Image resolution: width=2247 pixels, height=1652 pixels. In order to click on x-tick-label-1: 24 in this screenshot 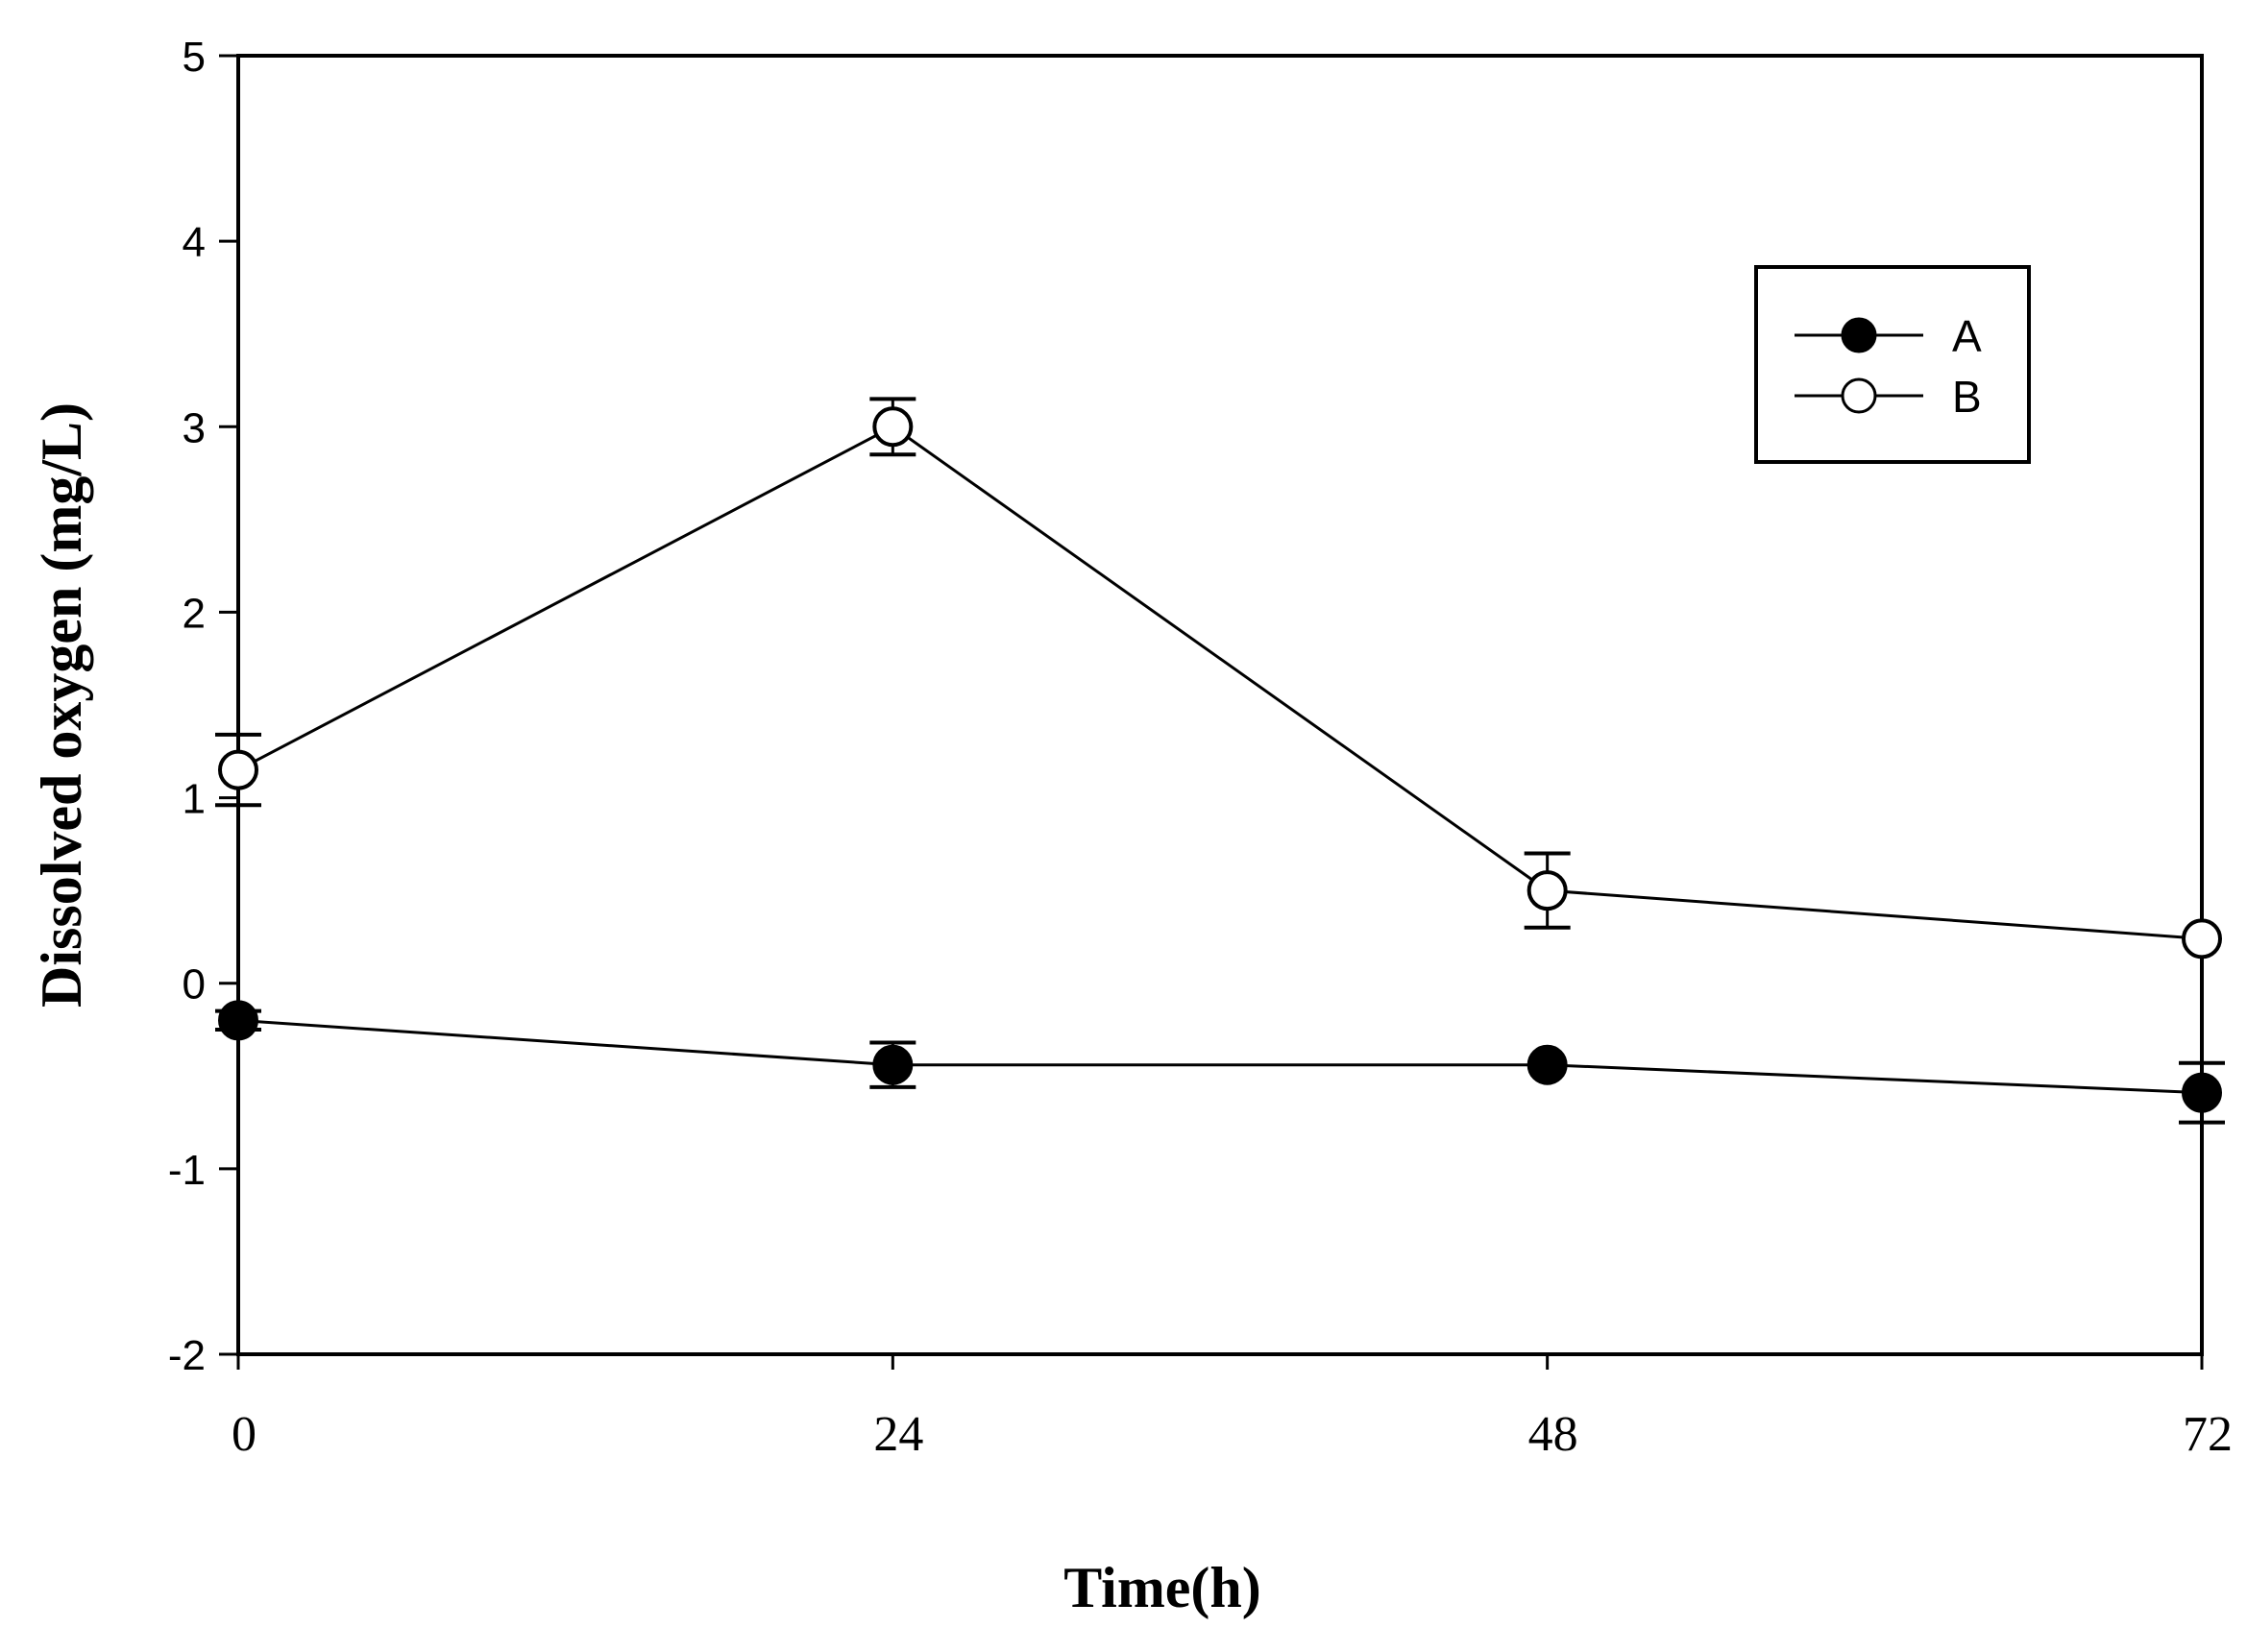, I will do `click(898, 1434)`.